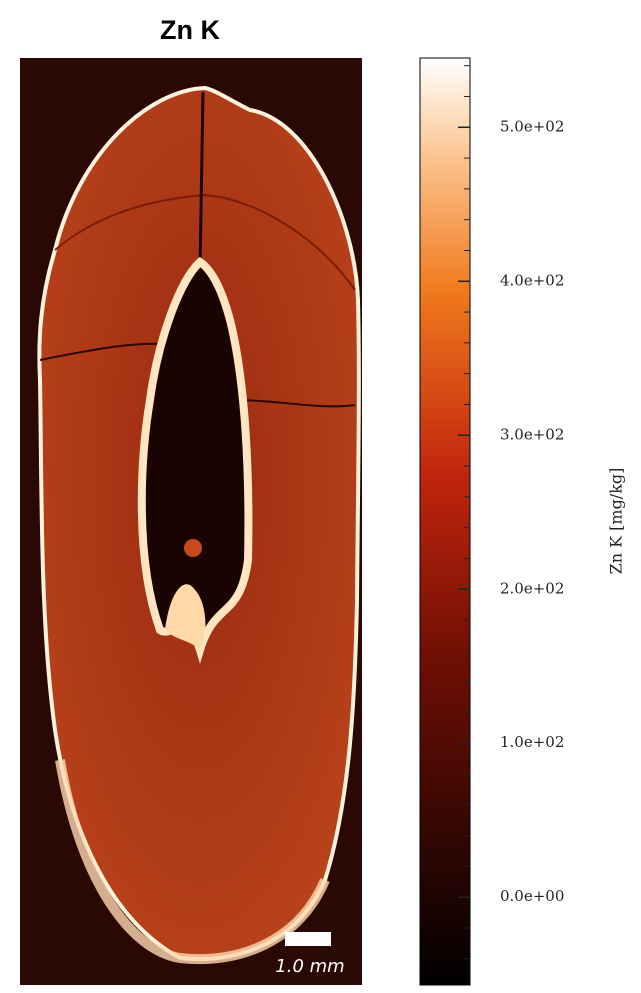 The image size is (641, 993). I want to click on tick-label: 0.0e+00, so click(532, 896).